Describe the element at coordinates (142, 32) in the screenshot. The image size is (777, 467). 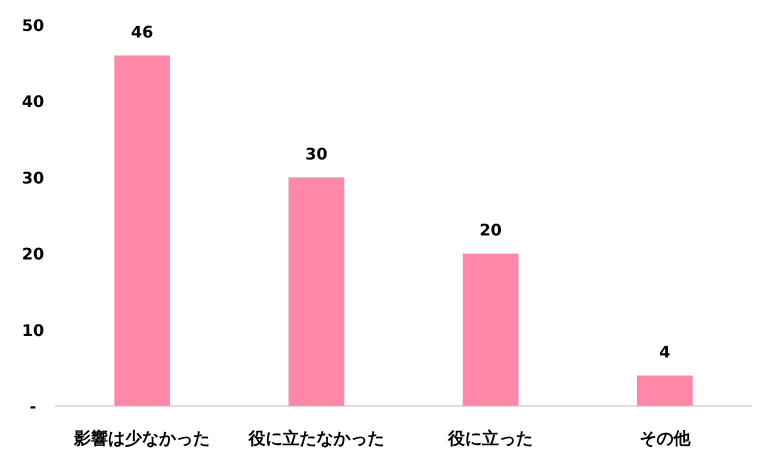
I see `data-label: 46` at that location.